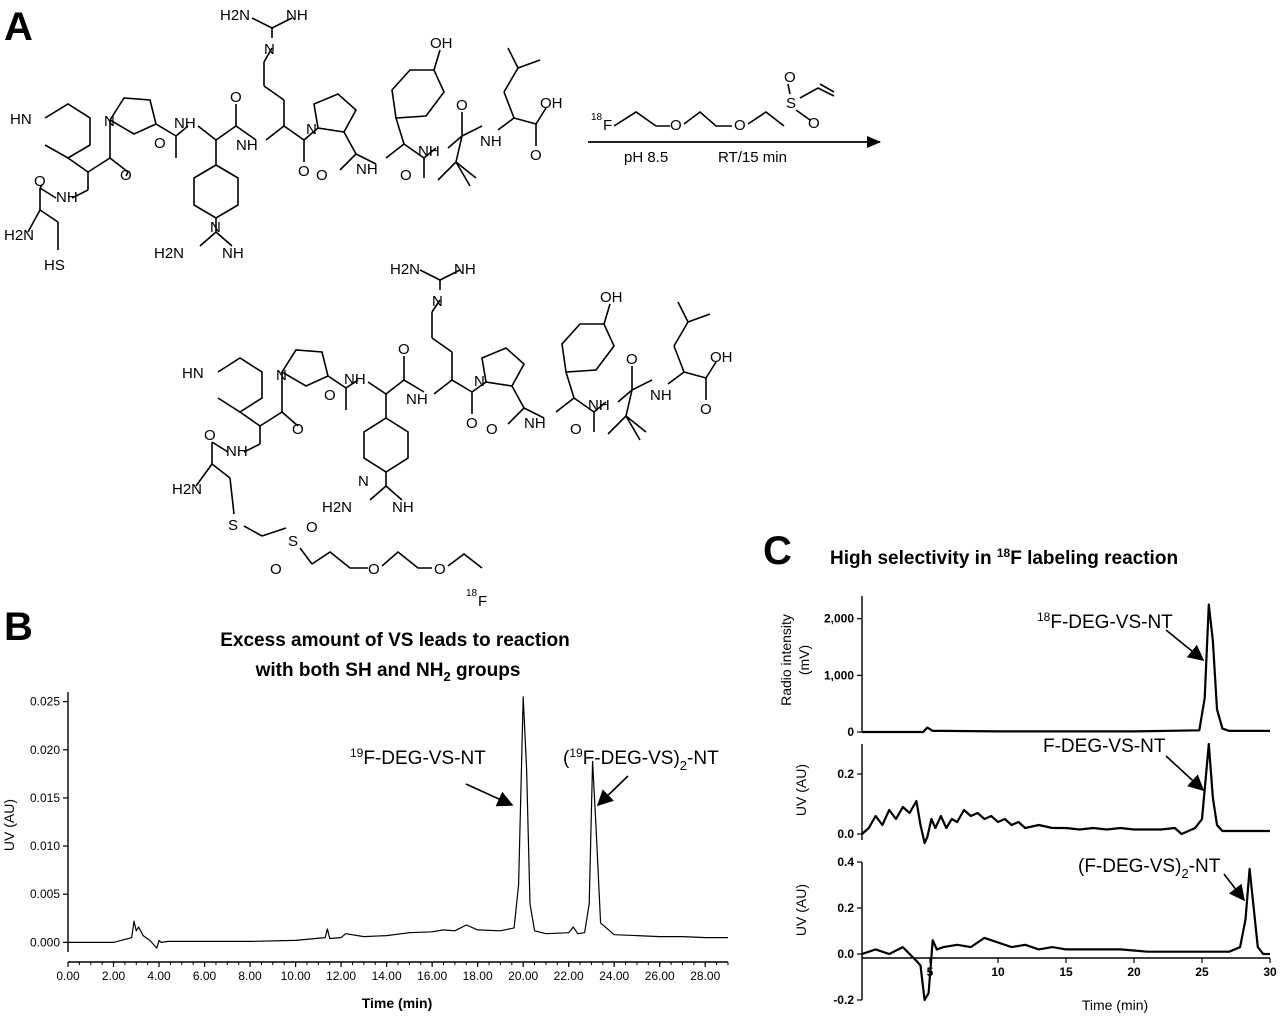 The image size is (1280, 1018). What do you see at coordinates (491, 141) in the screenshot?
I see `nh-5: NH` at bounding box center [491, 141].